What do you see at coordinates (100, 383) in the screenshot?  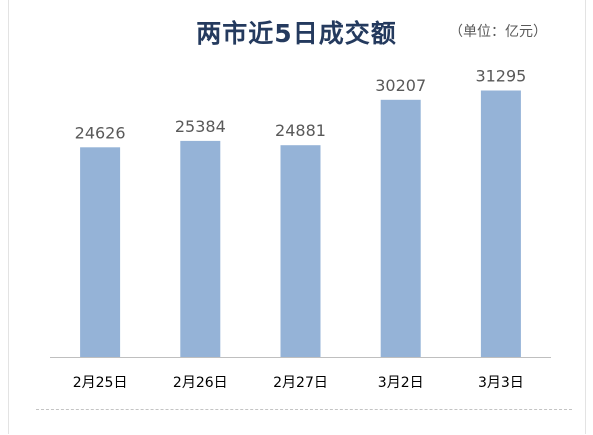 I see `category-label-1: 2月25日` at bounding box center [100, 383].